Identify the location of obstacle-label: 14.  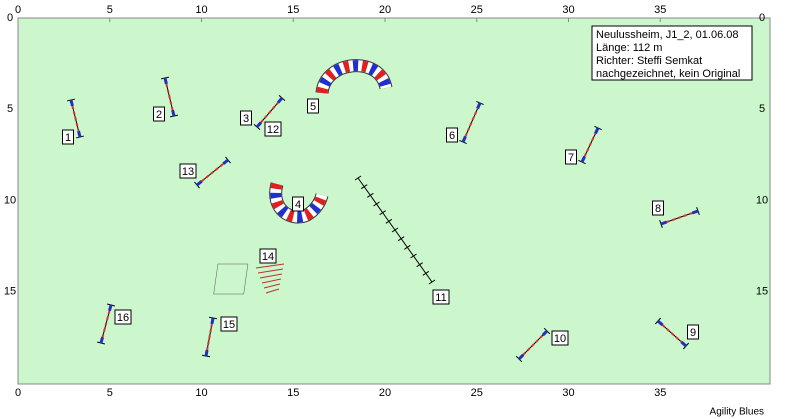
(268, 257).